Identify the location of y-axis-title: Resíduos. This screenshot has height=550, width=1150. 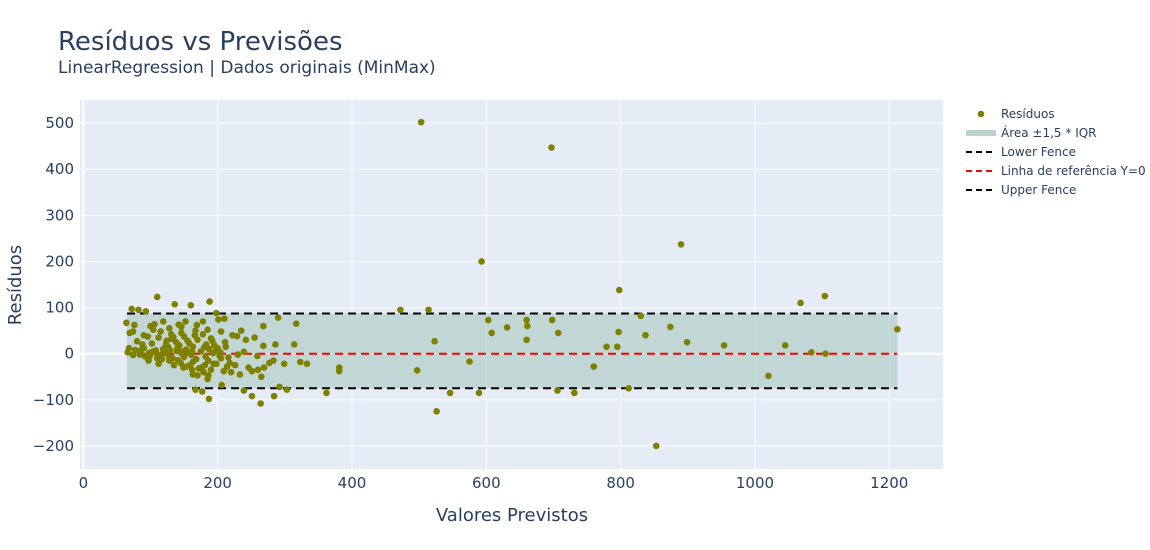
(15, 285).